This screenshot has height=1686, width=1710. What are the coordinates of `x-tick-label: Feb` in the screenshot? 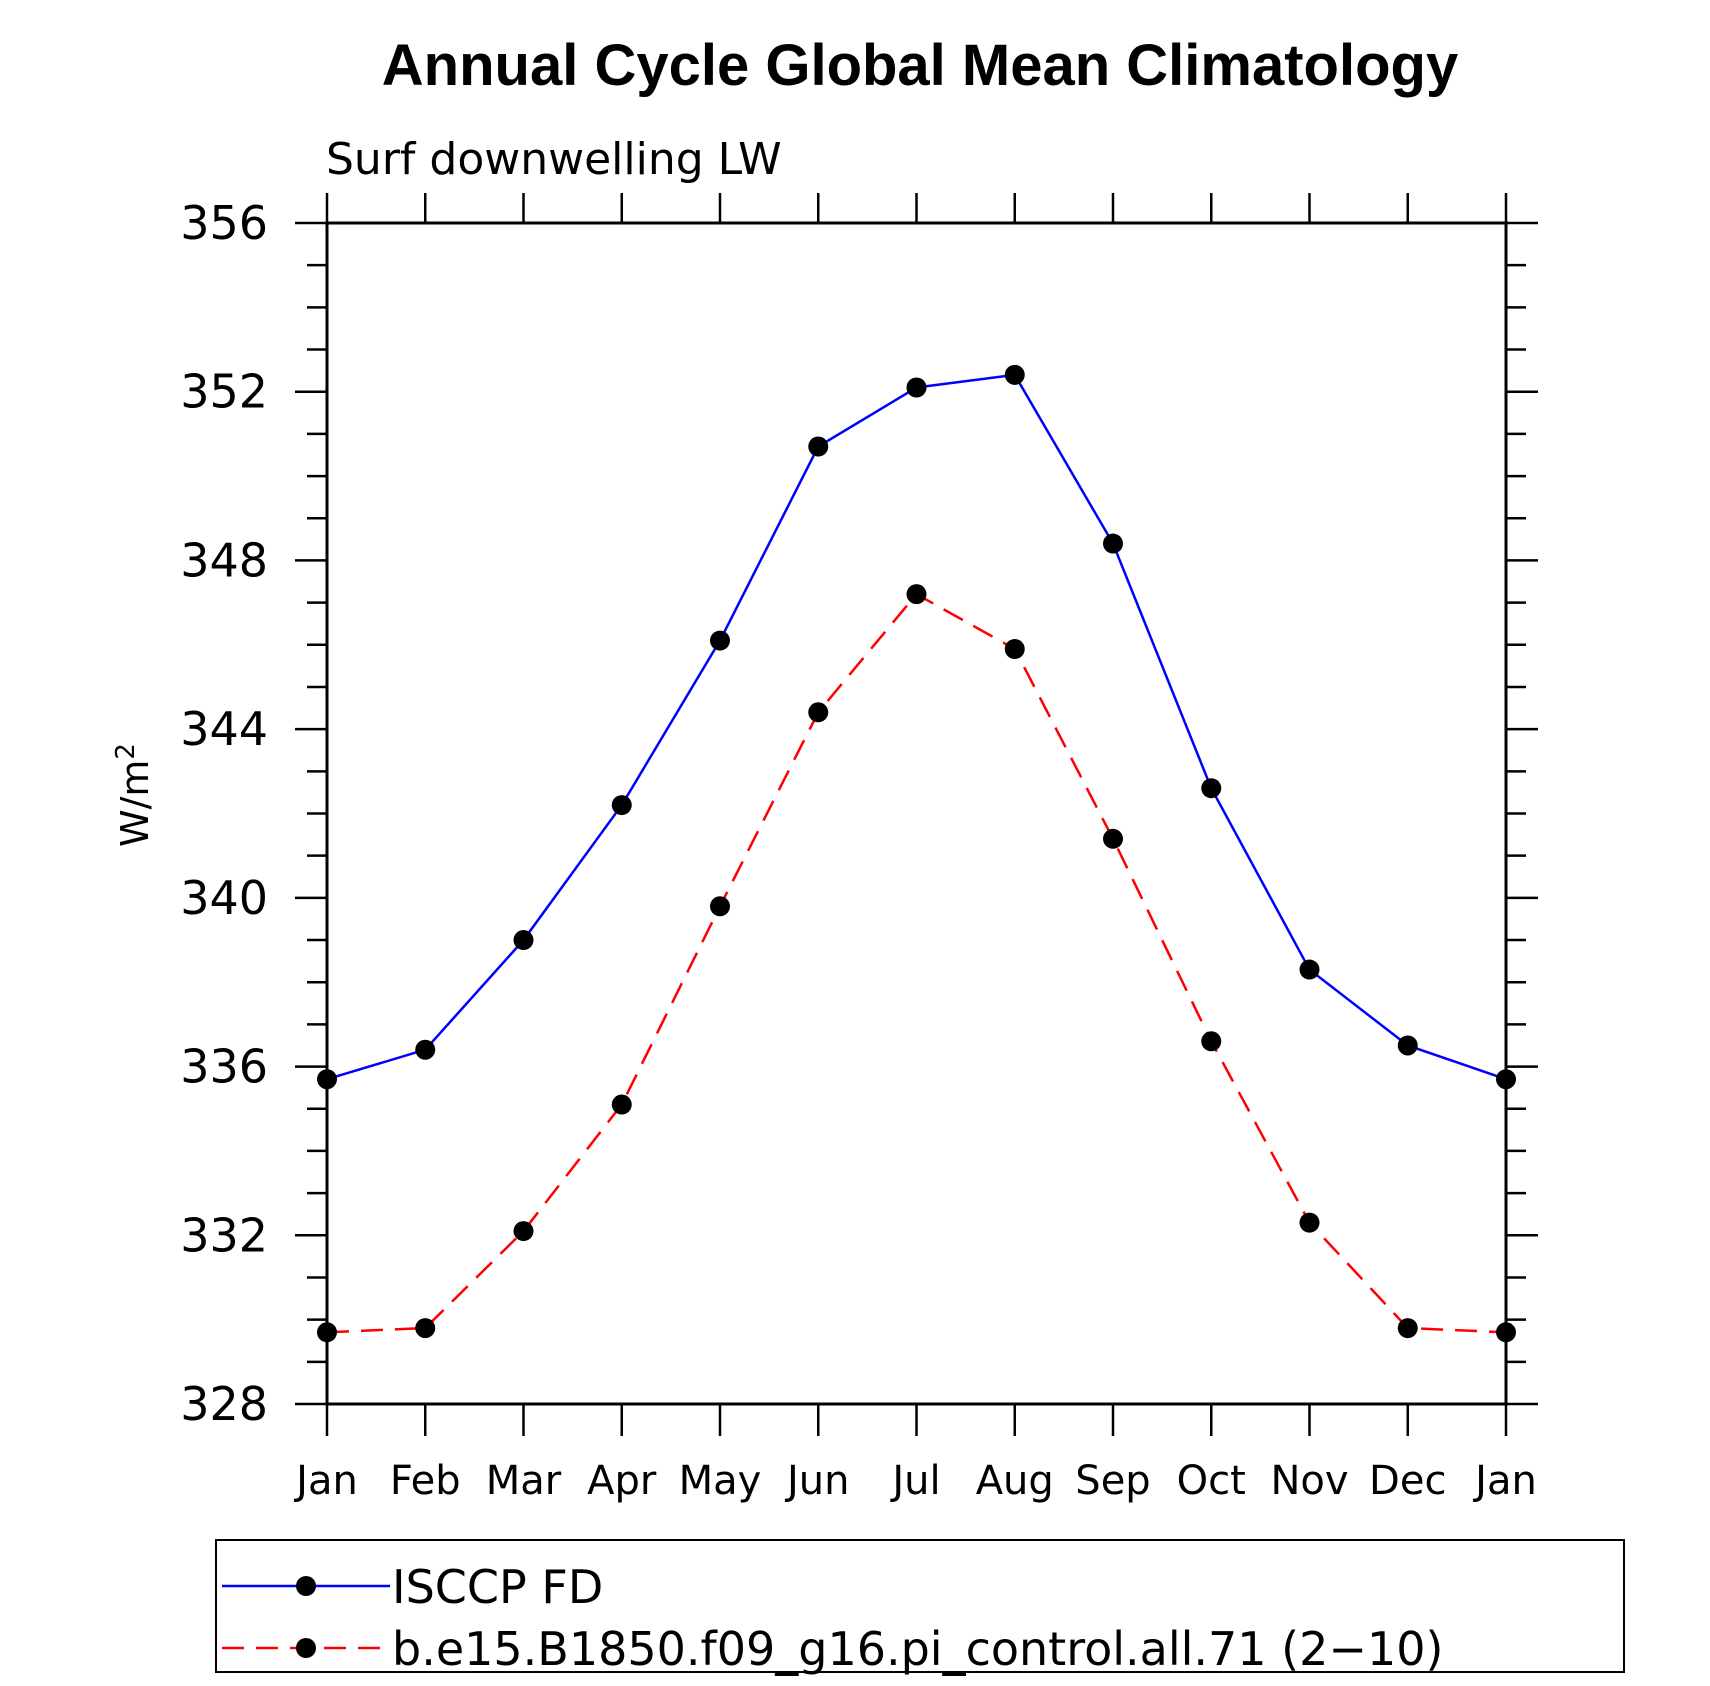 It's located at (425, 1481).